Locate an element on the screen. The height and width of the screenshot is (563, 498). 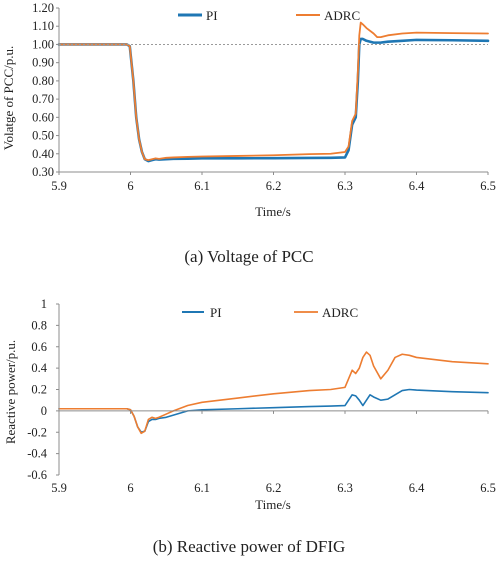
voltage-y-tick-label: 0.90 is located at coordinates (43, 63).